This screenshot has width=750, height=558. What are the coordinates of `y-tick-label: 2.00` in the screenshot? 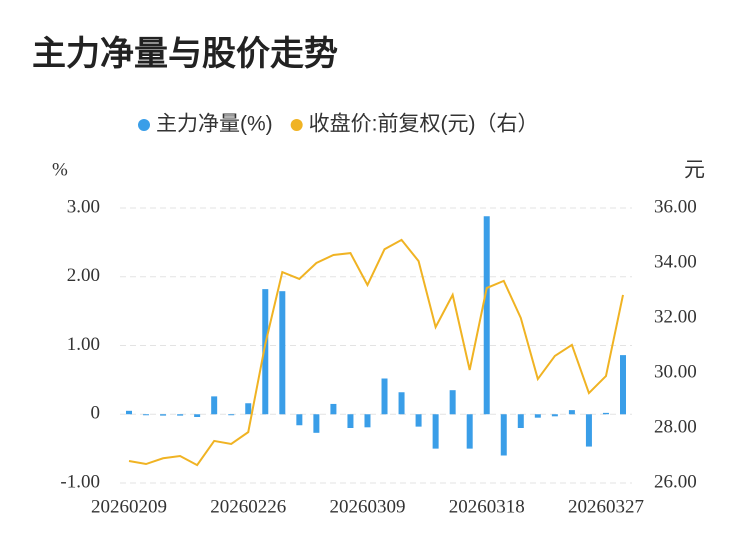 It's located at (83, 275).